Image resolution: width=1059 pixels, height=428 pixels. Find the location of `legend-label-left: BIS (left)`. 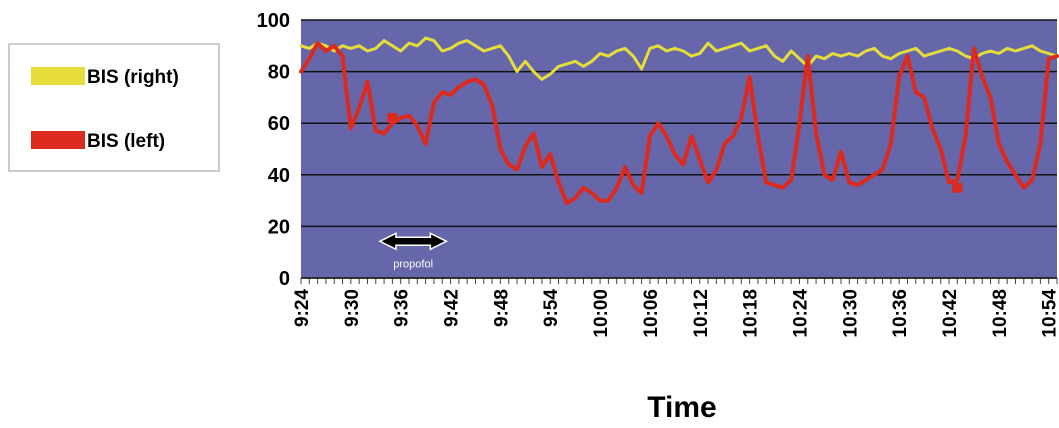

legend-label-left: BIS (left) is located at coordinates (126, 141).